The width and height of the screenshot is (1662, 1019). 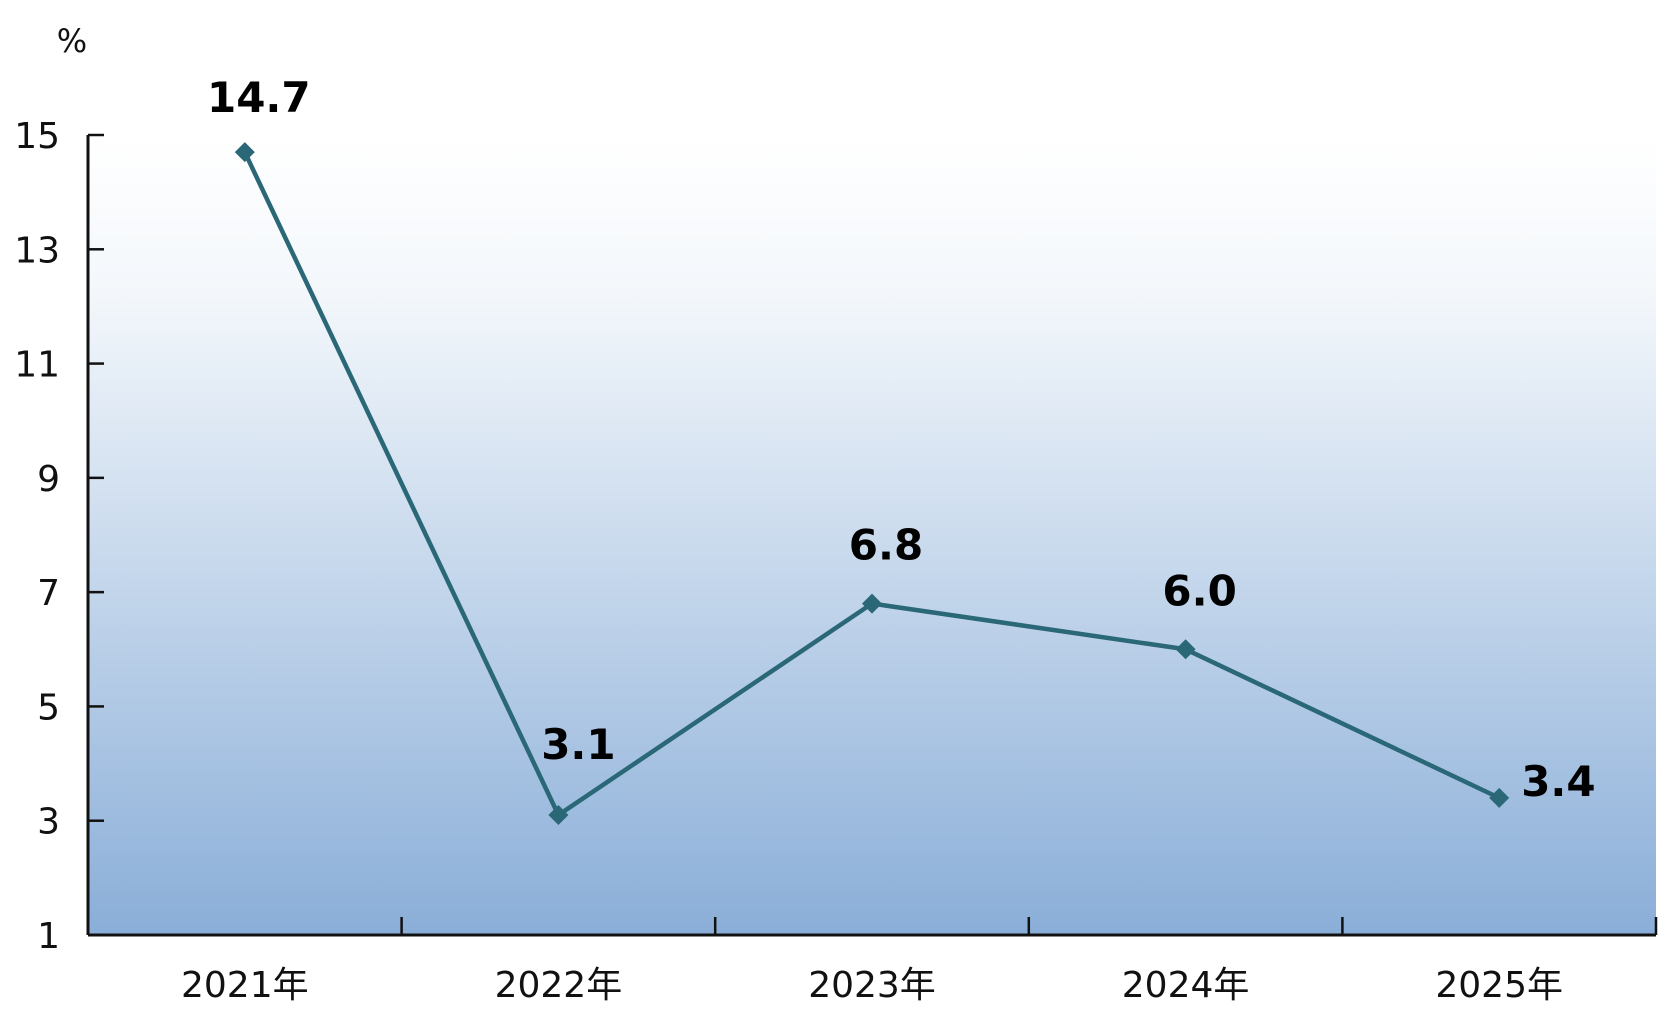 What do you see at coordinates (48, 936) in the screenshot?
I see `y-tick-label: 1` at bounding box center [48, 936].